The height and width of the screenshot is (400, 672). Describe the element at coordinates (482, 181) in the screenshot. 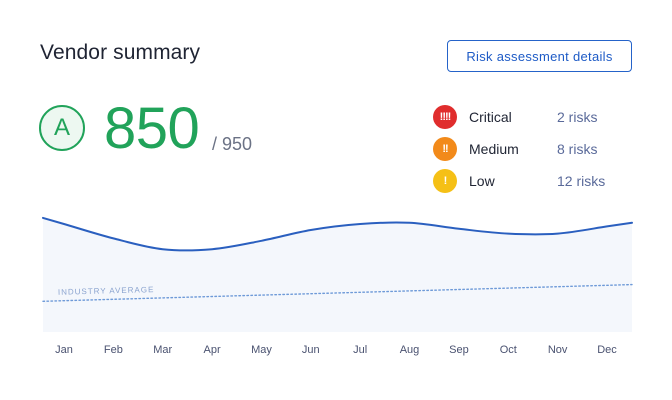

I see `risk-level-label: Low` at that location.